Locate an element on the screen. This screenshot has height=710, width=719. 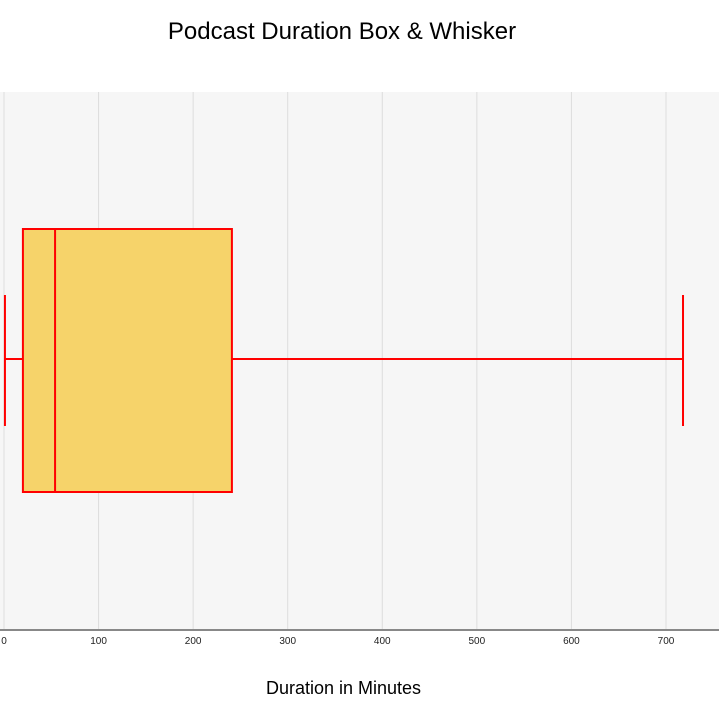
box-iqr is located at coordinates (127, 360).